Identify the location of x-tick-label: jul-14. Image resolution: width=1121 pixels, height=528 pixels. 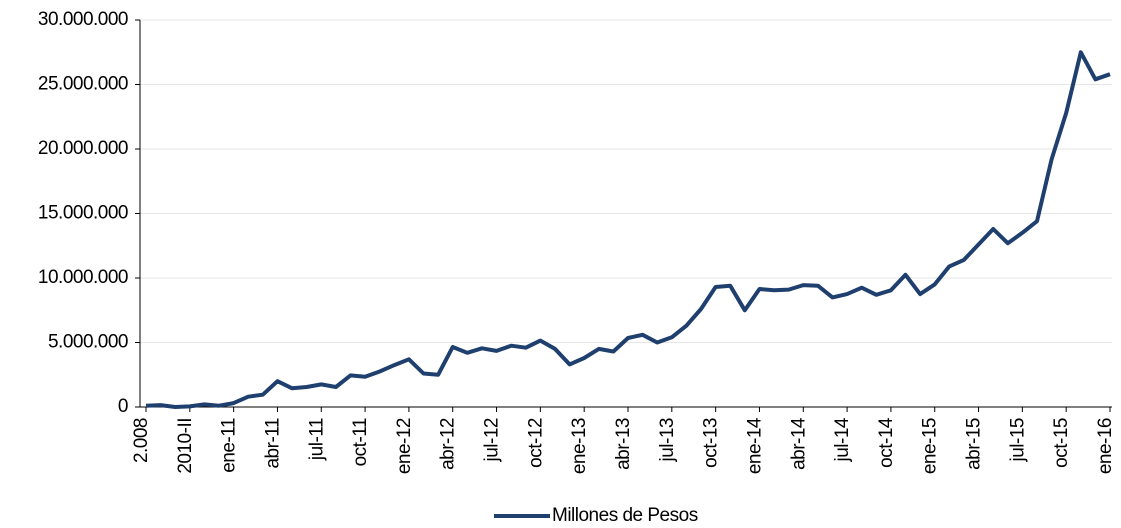
(842, 439).